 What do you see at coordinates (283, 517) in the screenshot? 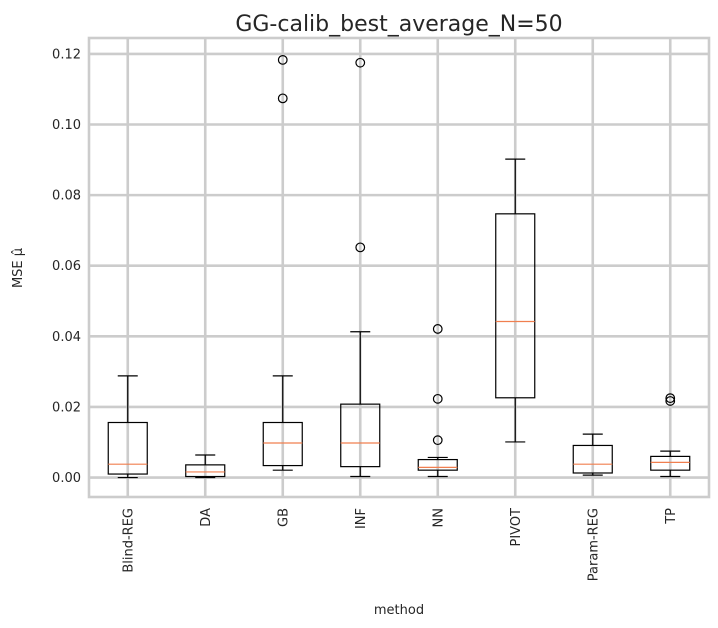
I see `x-tick-label: GB` at bounding box center [283, 517].